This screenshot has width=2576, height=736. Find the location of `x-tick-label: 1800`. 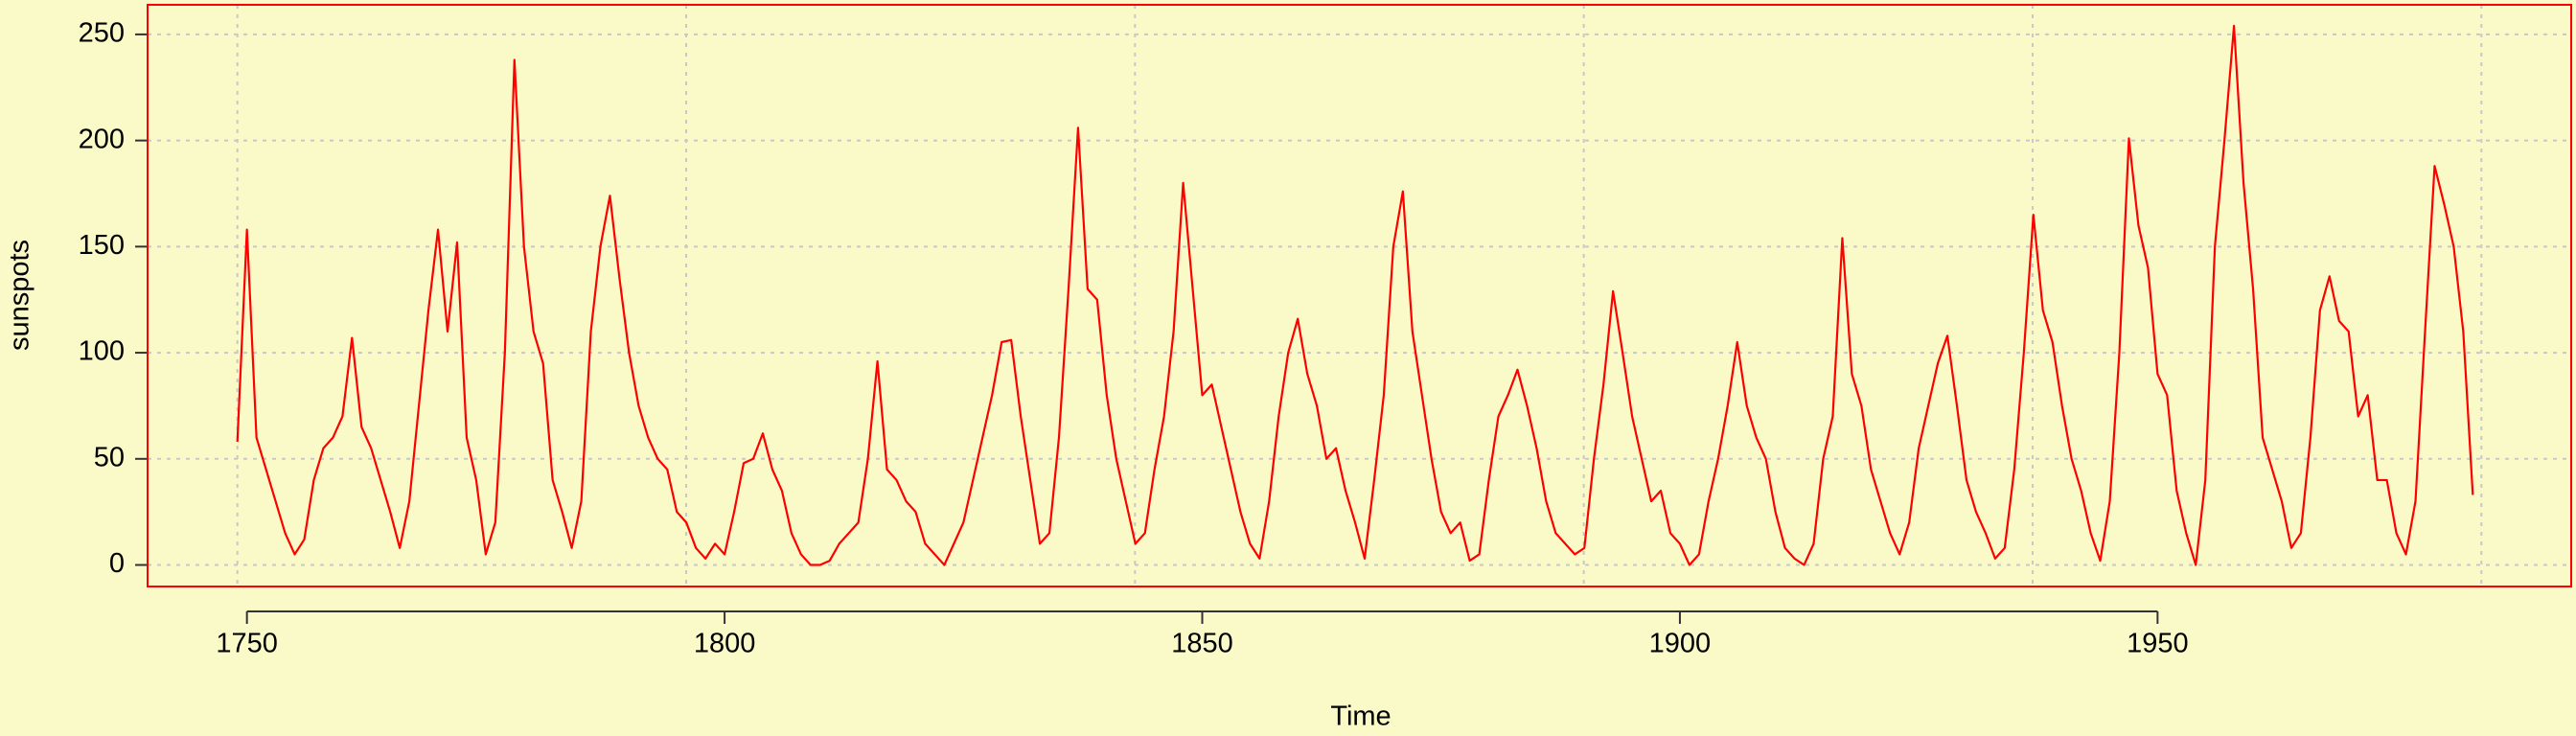

x-tick-label: 1800 is located at coordinates (725, 644).